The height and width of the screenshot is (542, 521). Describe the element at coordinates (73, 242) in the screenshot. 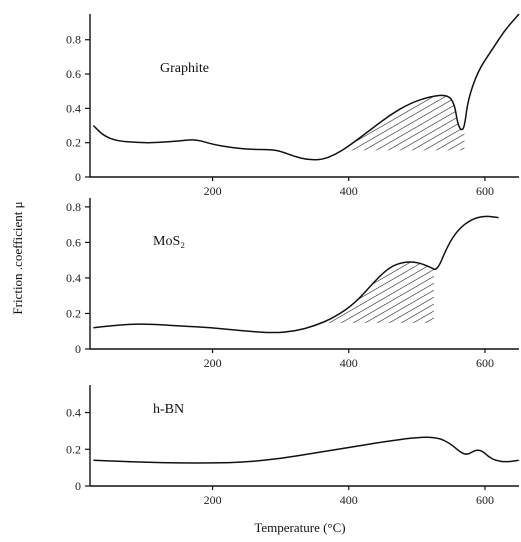

I see `mos2-y-tick-label: 0.6` at that location.